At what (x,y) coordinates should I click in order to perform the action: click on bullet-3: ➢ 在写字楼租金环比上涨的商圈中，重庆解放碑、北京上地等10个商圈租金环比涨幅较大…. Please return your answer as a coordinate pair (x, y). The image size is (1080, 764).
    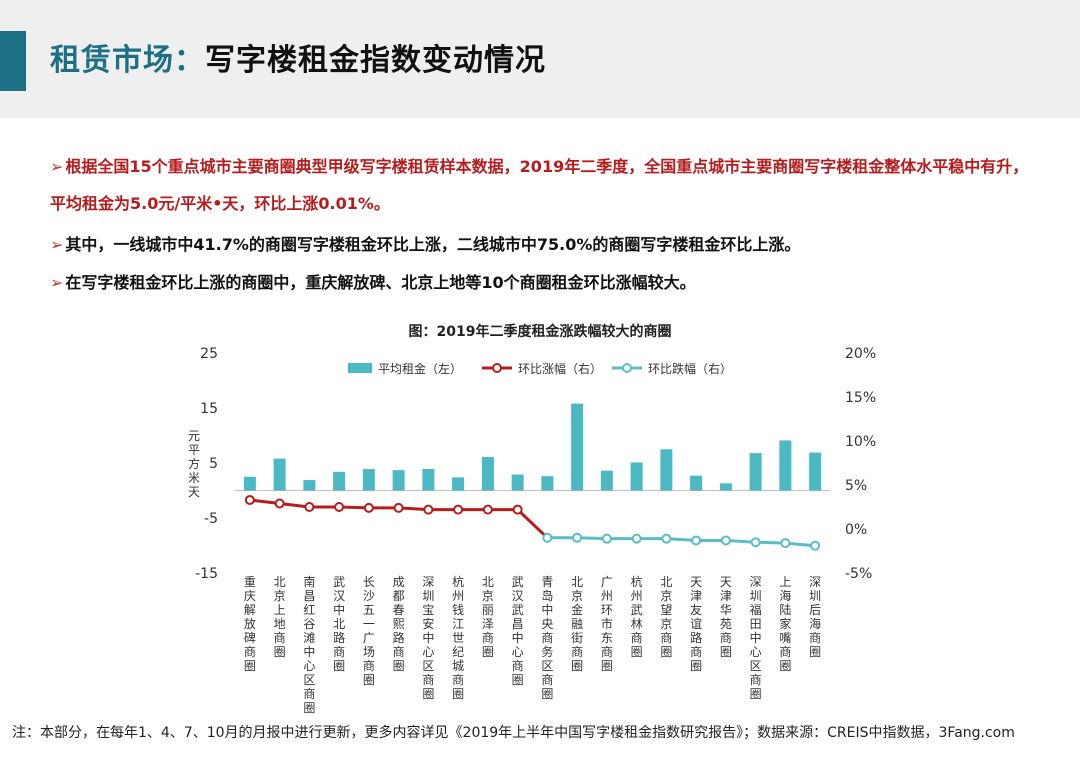
    Looking at the image, I should click on (373, 283).